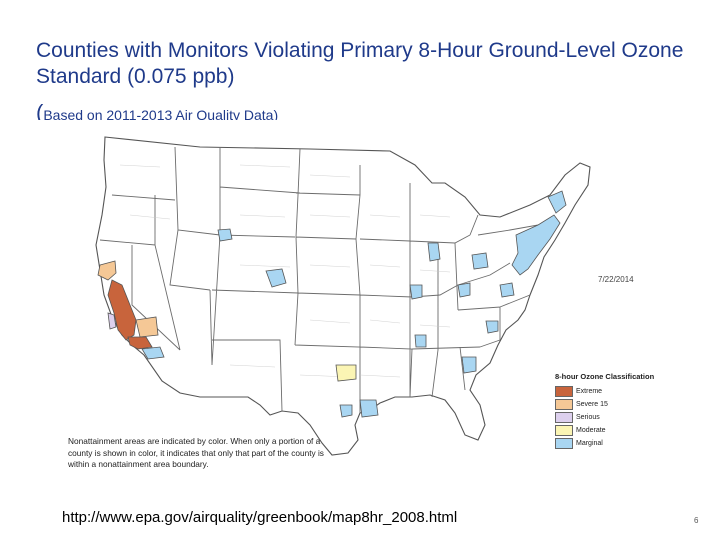 This screenshot has width=720, height=540. Describe the element at coordinates (153, 353) in the screenshot. I see `area-san-diego-marginal` at that location.